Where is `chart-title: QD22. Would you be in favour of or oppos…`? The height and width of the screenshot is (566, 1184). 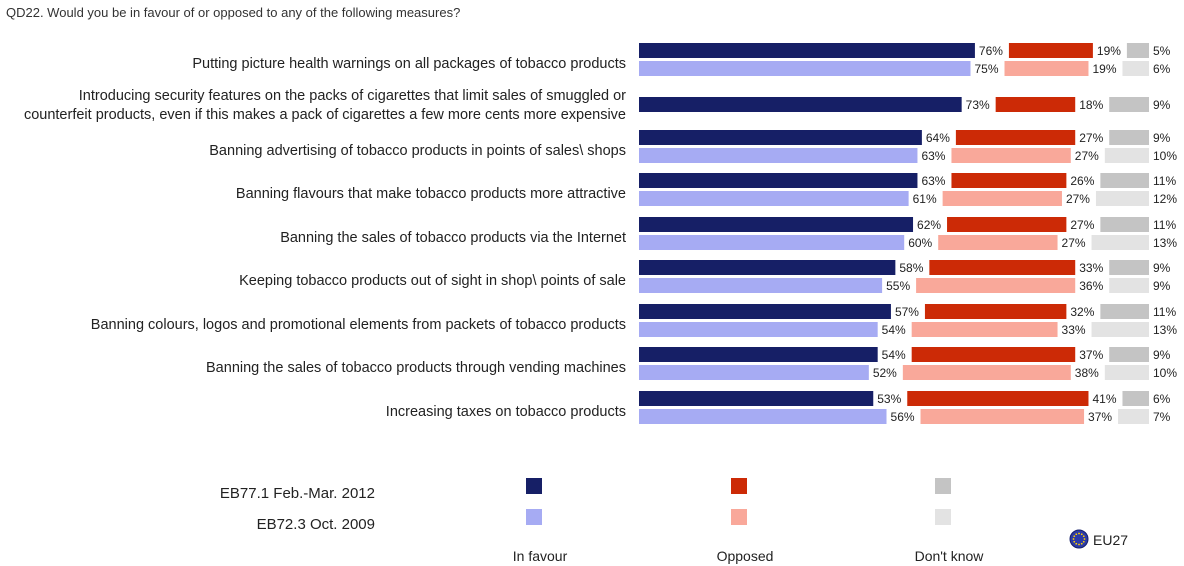
chart-title: QD22. Would you be in favour of or oppos… is located at coordinates (233, 12).